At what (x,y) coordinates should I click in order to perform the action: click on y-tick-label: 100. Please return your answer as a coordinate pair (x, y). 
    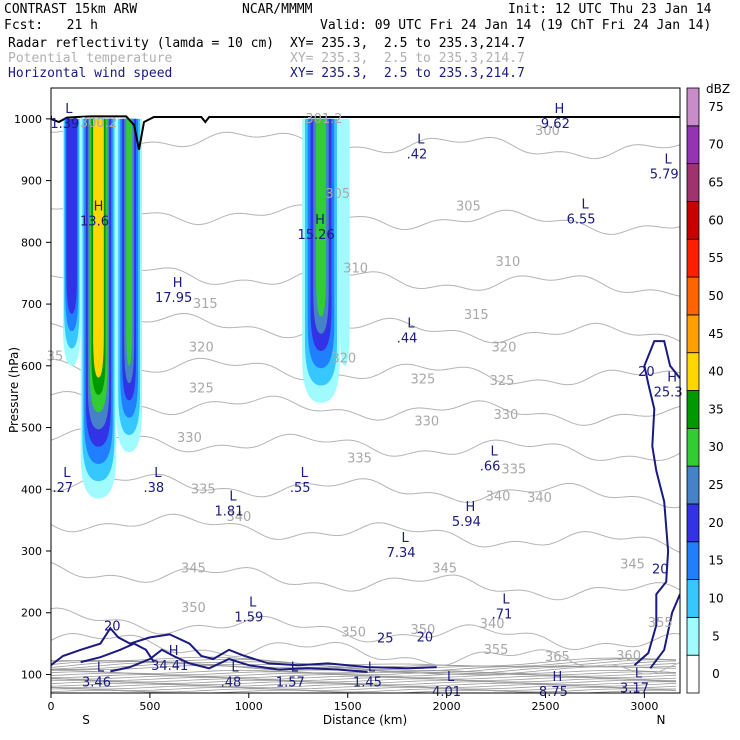
    Looking at the image, I should click on (31, 674).